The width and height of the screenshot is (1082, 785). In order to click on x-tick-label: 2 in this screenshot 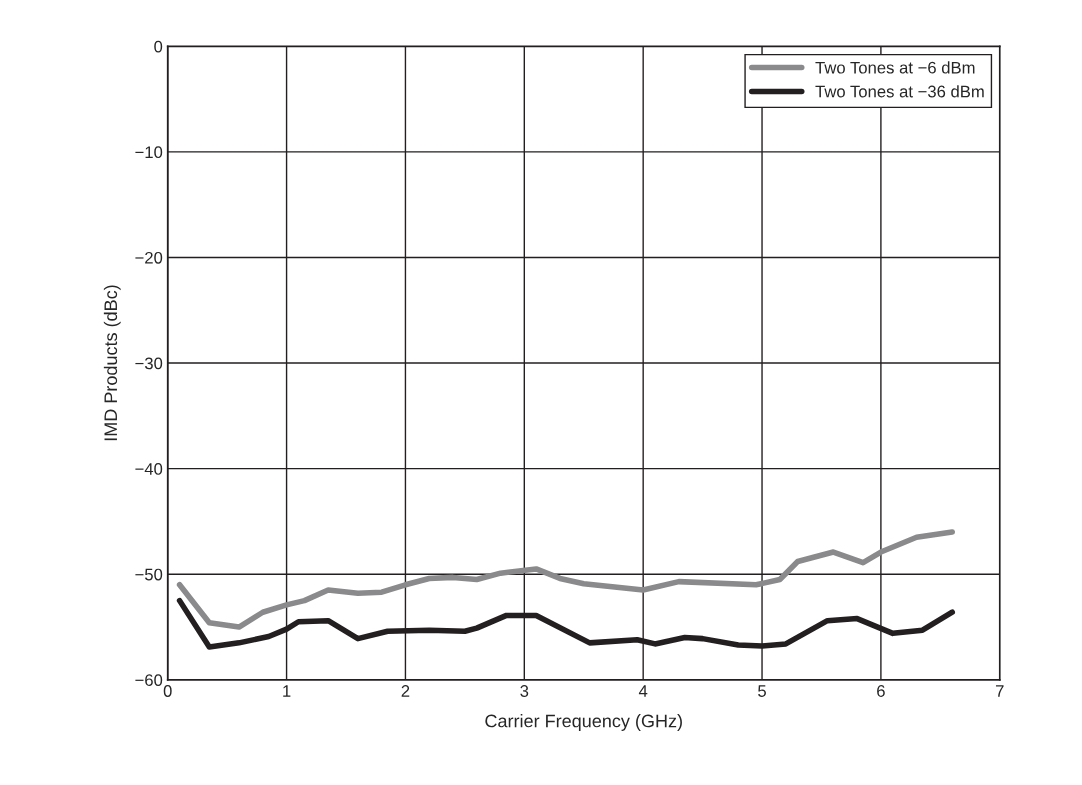, I will do `click(405, 691)`.